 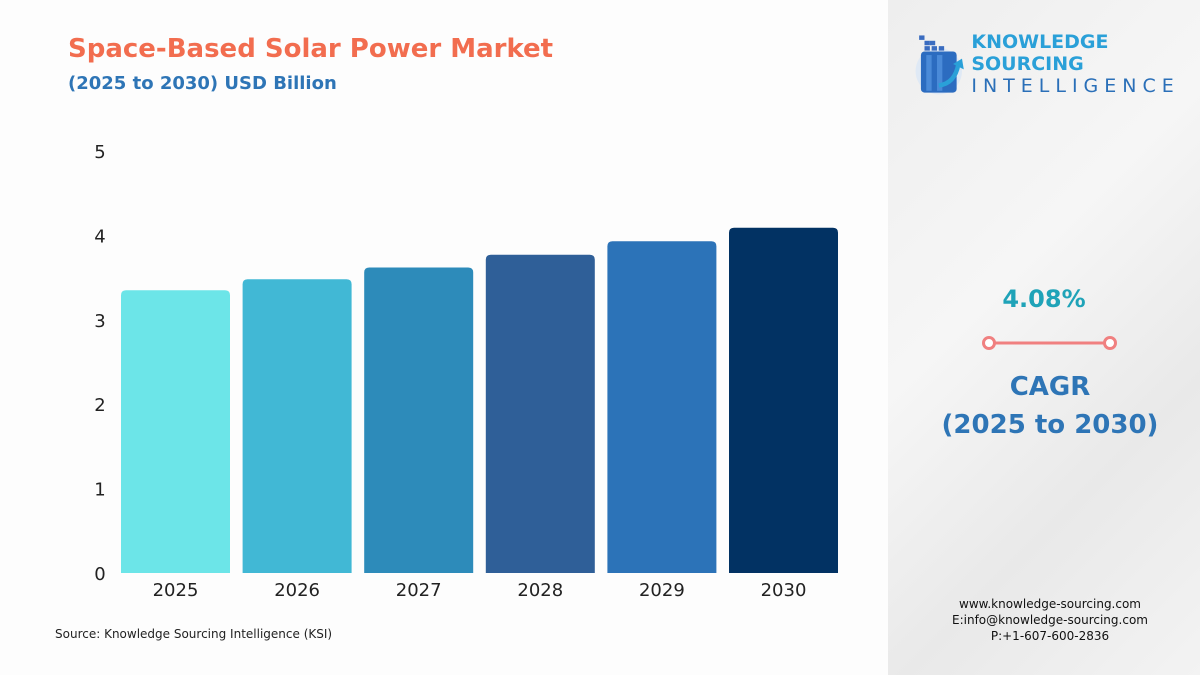 I want to click on chart-subtitle: (2025 to 2030) USD Billion, so click(x=202, y=83).